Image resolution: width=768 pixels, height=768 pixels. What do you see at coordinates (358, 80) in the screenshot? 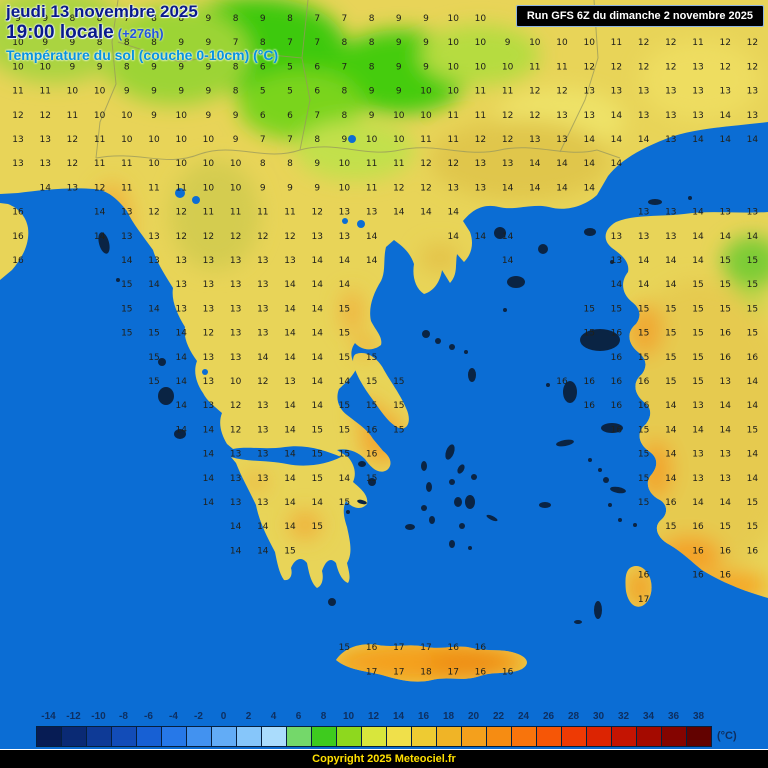
I see `country-borders` at bounding box center [358, 80].